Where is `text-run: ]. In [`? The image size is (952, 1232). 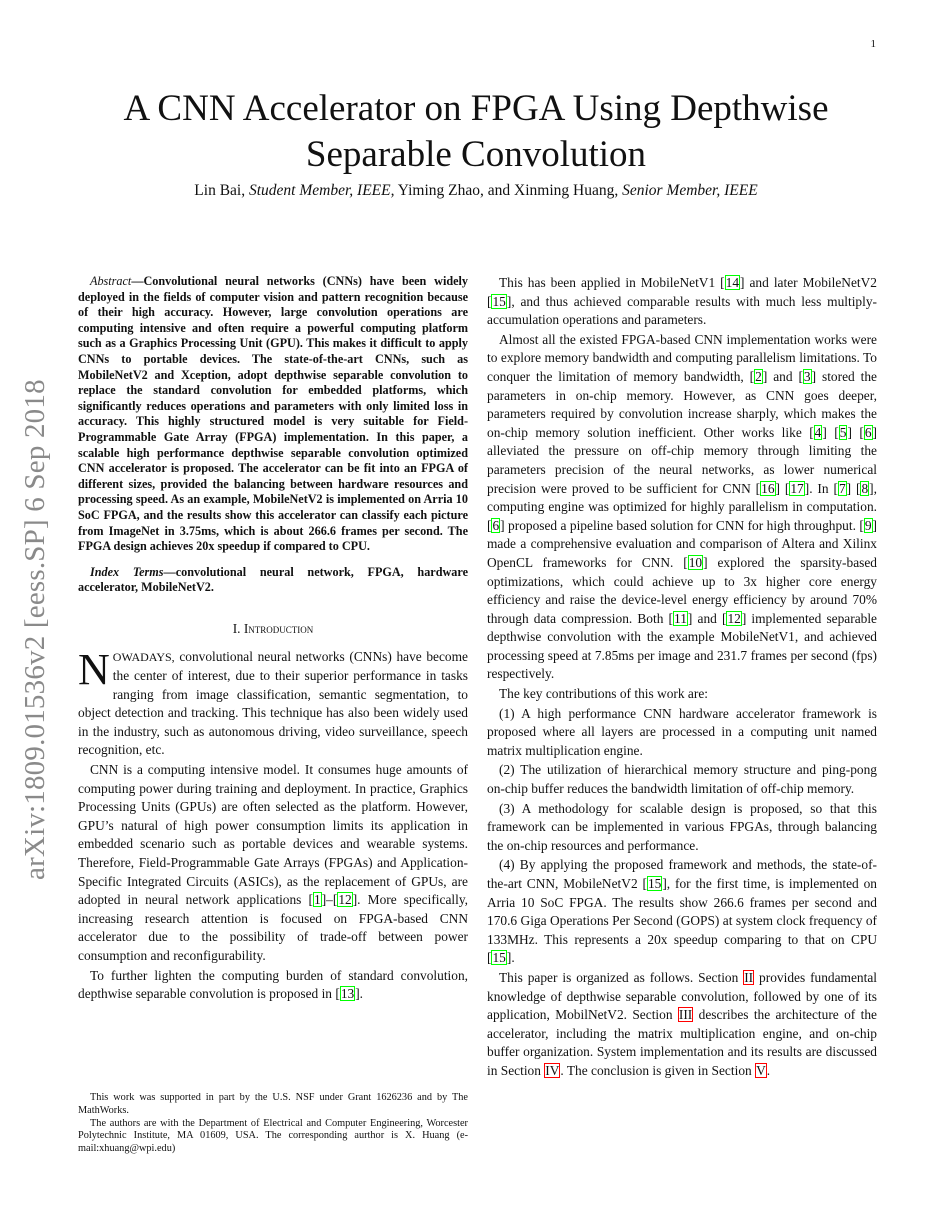 text-run: ]. In [ is located at coordinates (821, 488).